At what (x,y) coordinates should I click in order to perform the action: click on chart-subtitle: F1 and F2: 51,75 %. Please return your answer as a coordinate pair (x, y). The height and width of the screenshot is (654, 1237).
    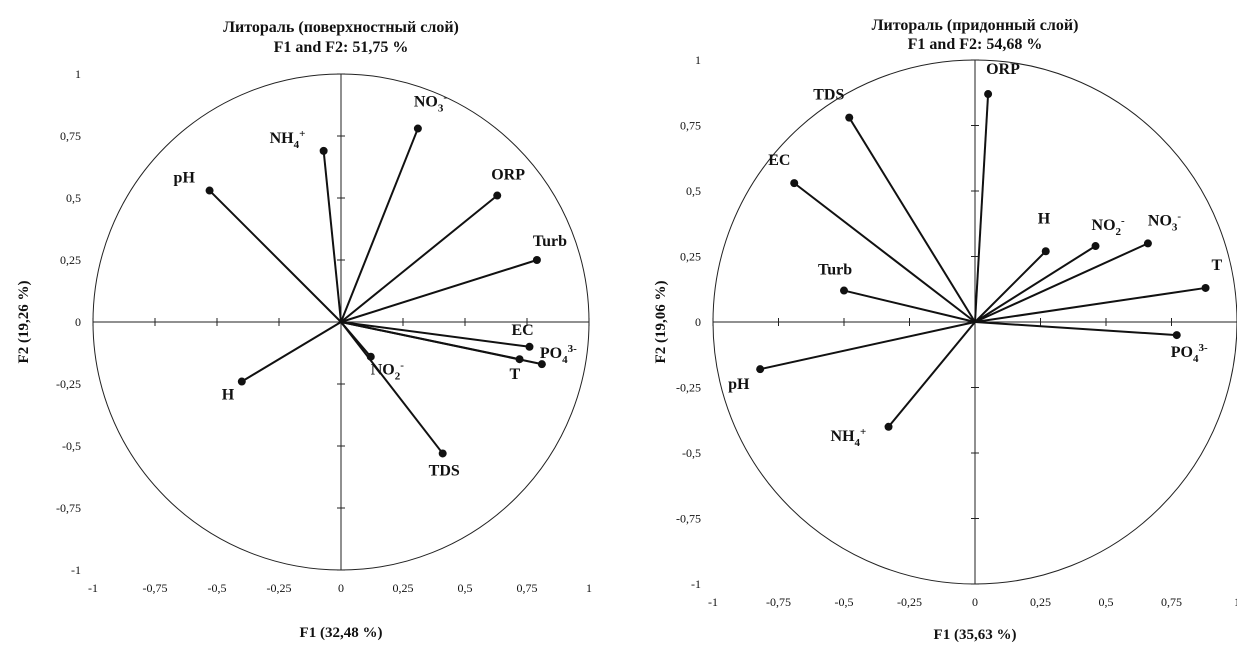
    Looking at the image, I should click on (341, 47).